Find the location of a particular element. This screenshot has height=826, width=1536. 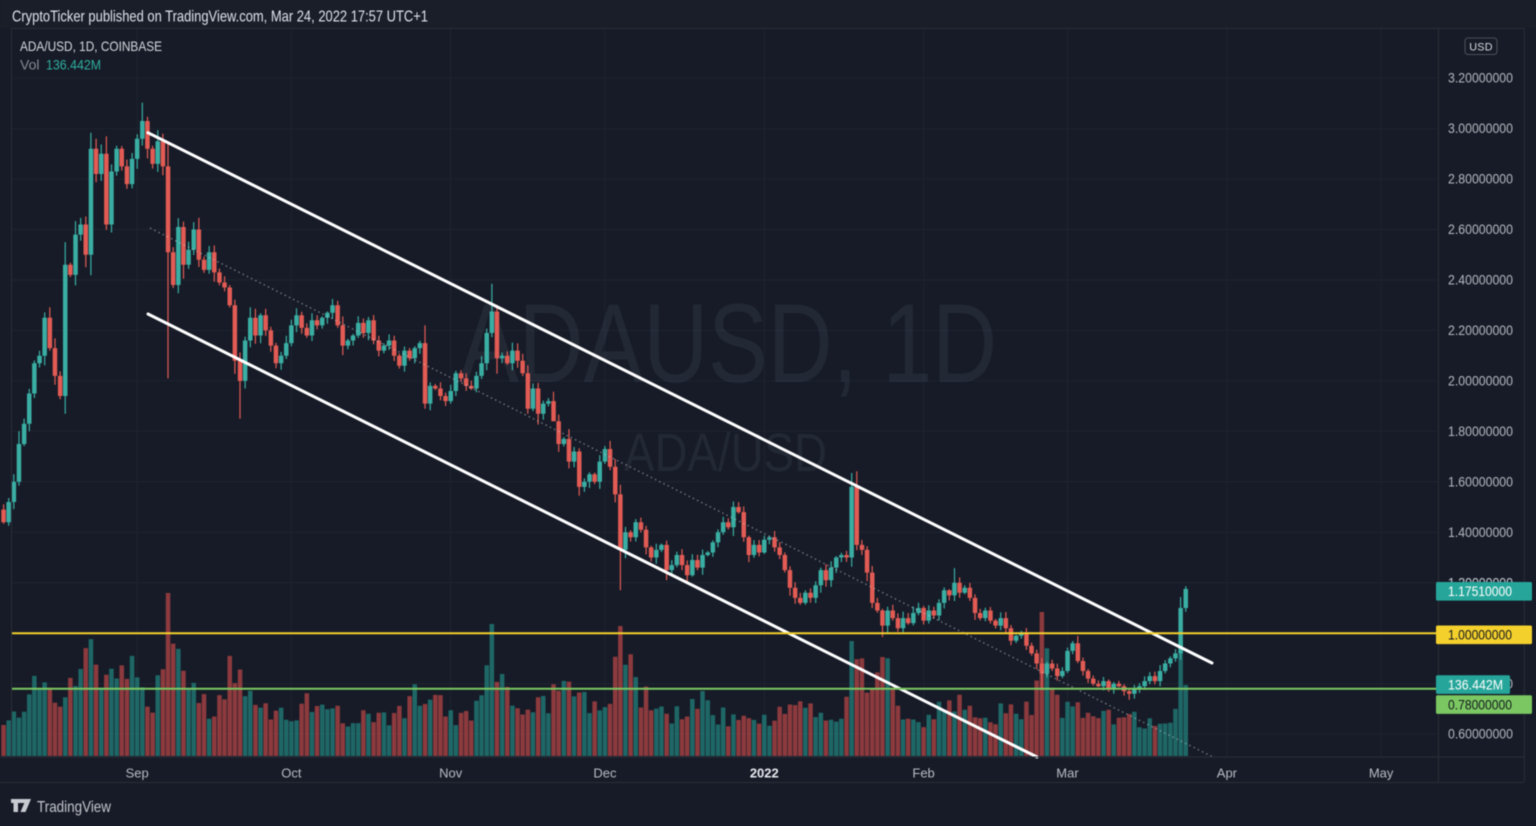

svg-text: Mar is located at coordinates (1067, 773).